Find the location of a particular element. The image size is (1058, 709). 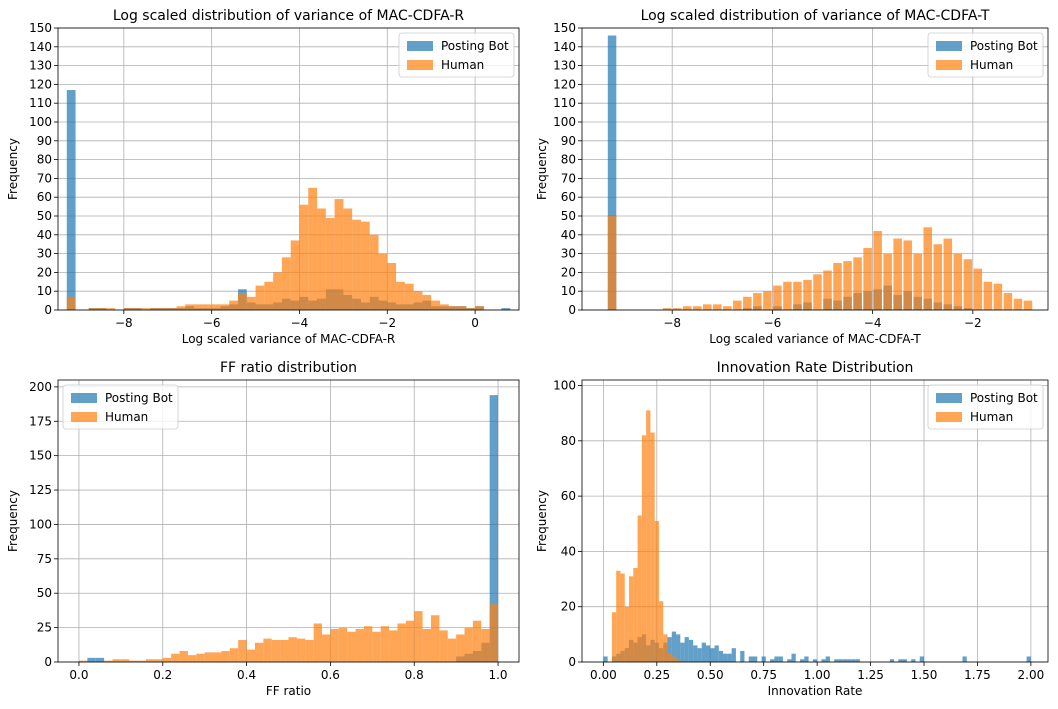

x-tick-label: 0.0 is located at coordinates (78, 675).